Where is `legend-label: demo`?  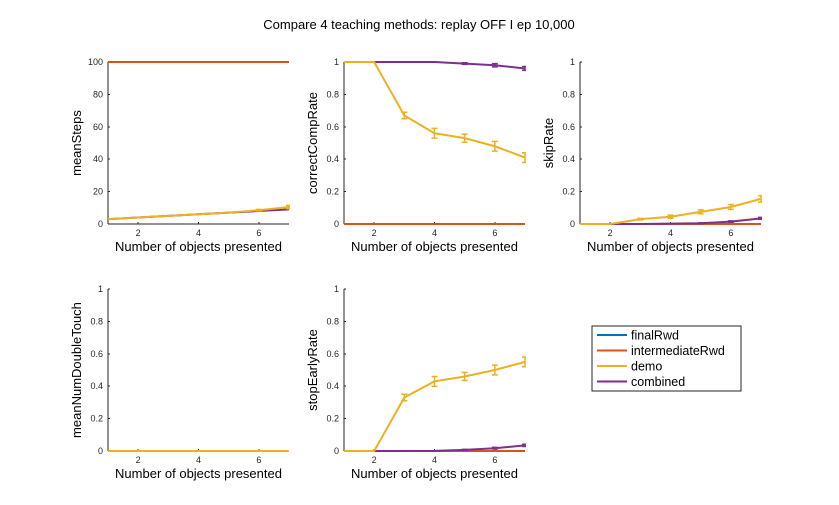
legend-label: demo is located at coordinates (646, 367).